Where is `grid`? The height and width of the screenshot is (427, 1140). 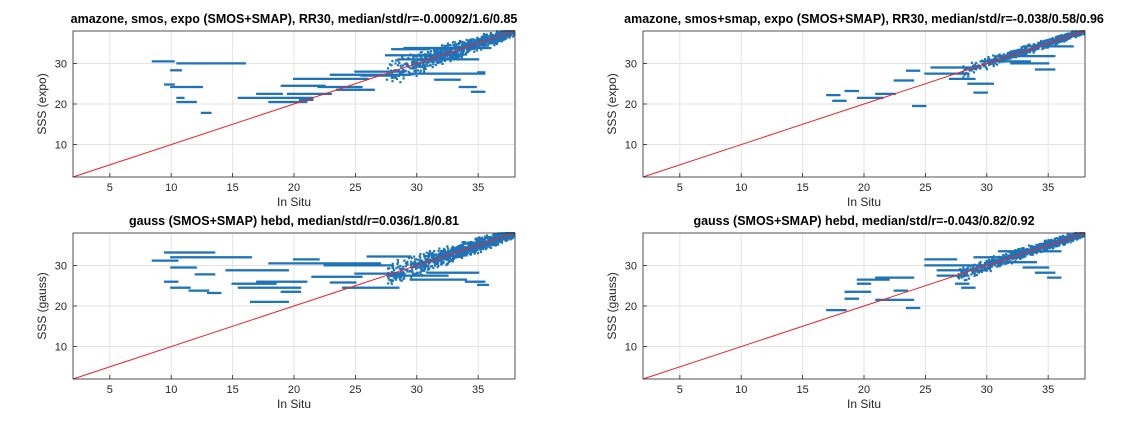 grid is located at coordinates (864, 306).